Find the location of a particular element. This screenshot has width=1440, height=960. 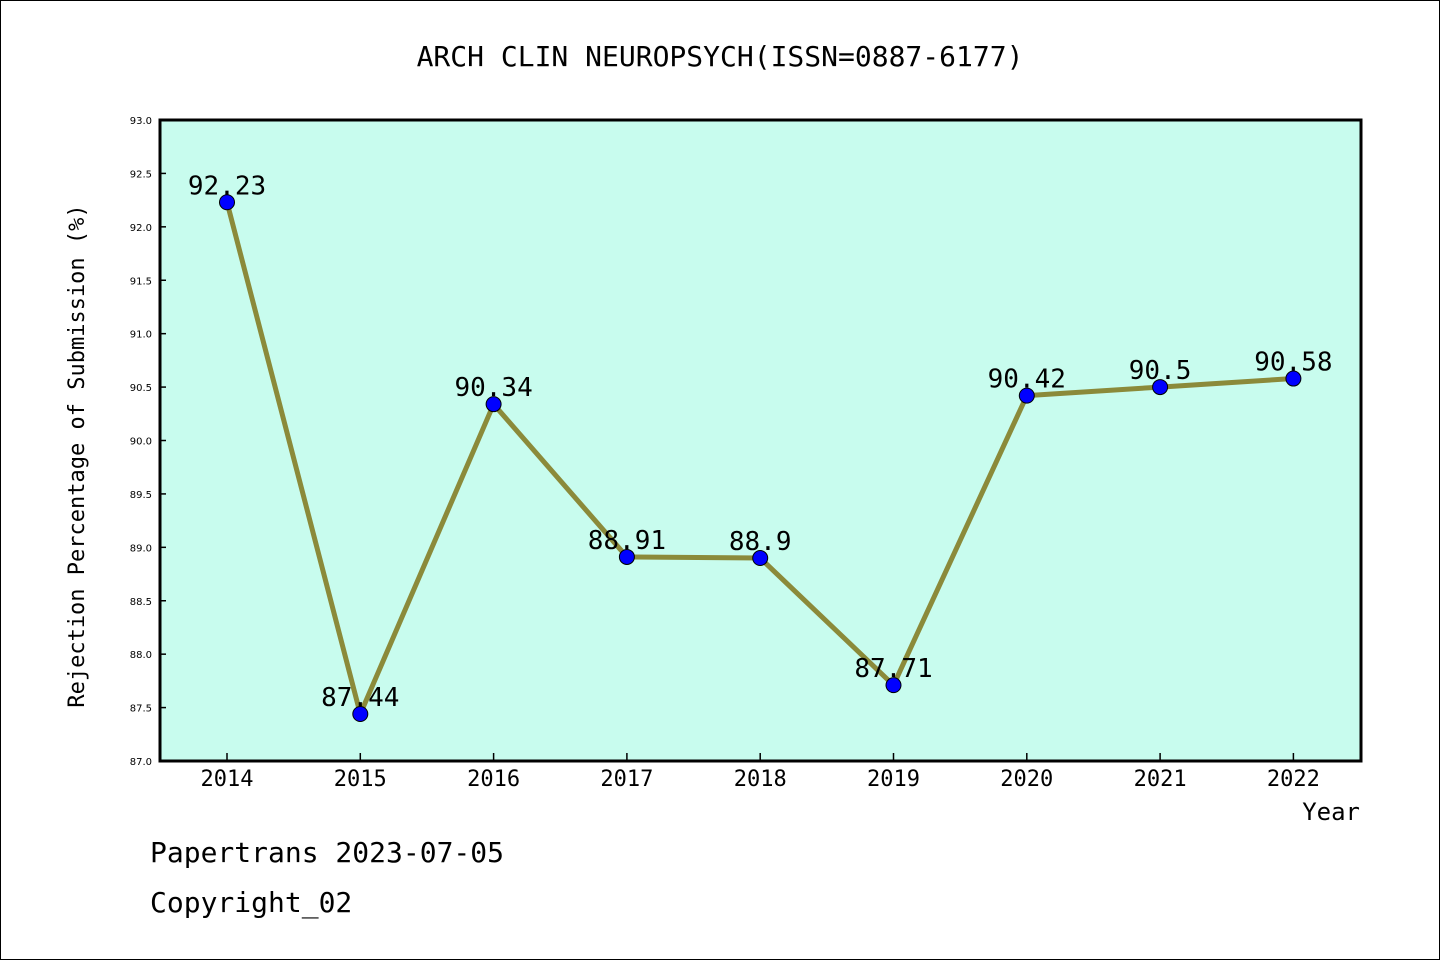

x-axis-label: Year is located at coordinates (1331, 812).